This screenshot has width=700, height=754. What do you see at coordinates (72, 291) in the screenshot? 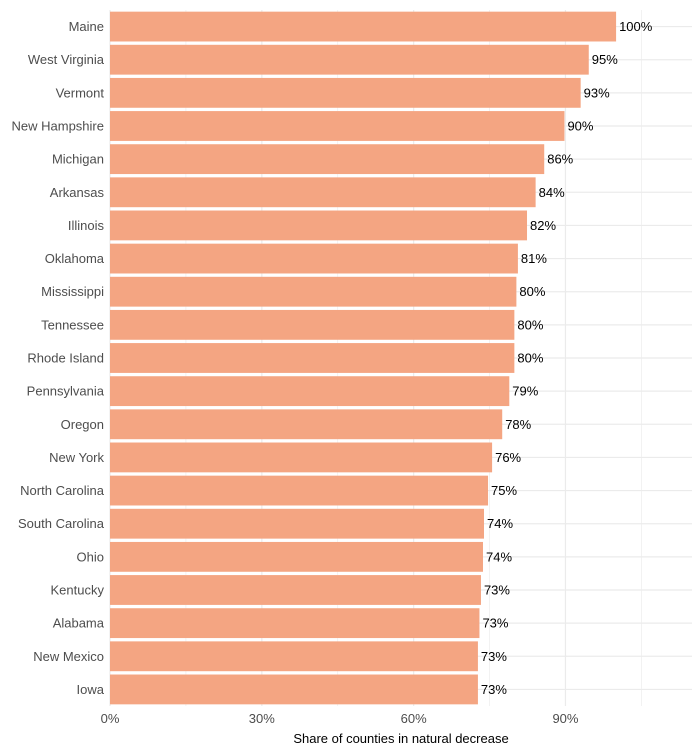
I see `category-label: Mississippi` at bounding box center [72, 291].